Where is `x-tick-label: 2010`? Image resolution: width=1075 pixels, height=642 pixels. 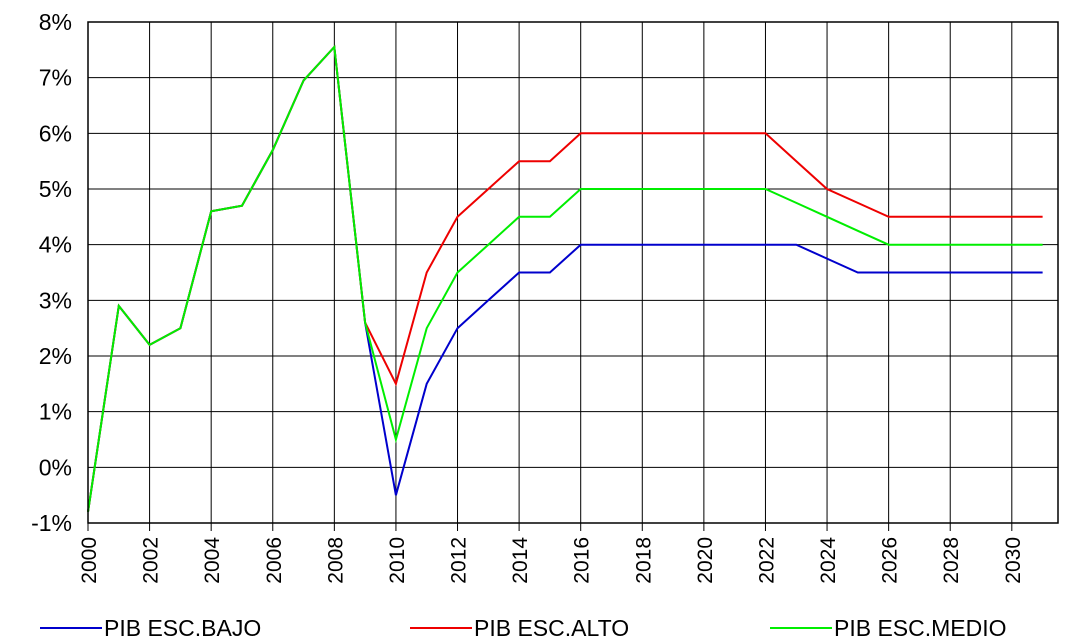
x-tick-label: 2010 is located at coordinates (397, 560).